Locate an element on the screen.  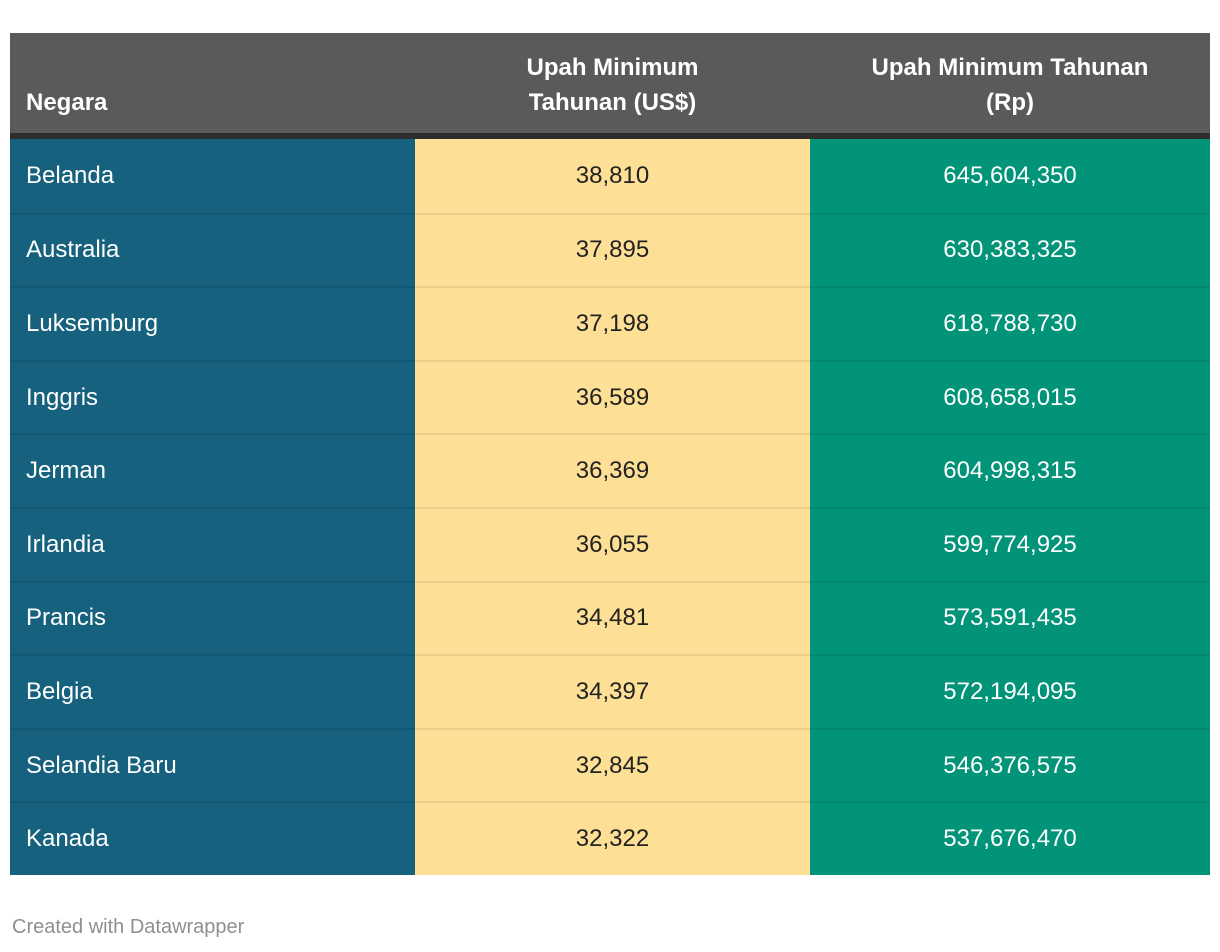
cell-upah-usd: 34,397 is located at coordinates (612, 691).